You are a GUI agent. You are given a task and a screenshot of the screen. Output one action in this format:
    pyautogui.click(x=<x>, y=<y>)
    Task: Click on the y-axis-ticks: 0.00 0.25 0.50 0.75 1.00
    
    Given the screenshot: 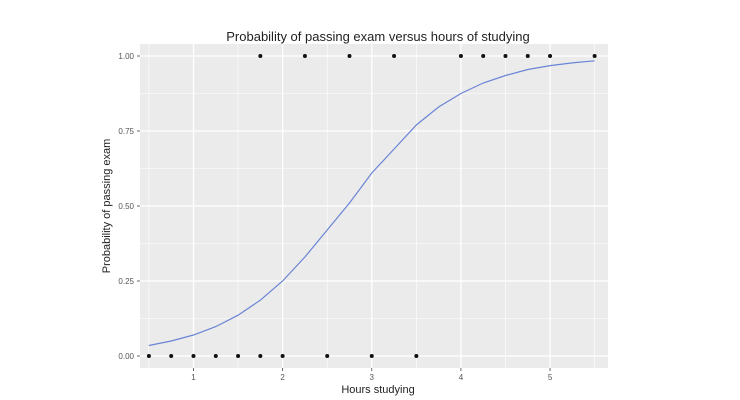 What is the action you would take?
    pyautogui.click(x=129, y=206)
    